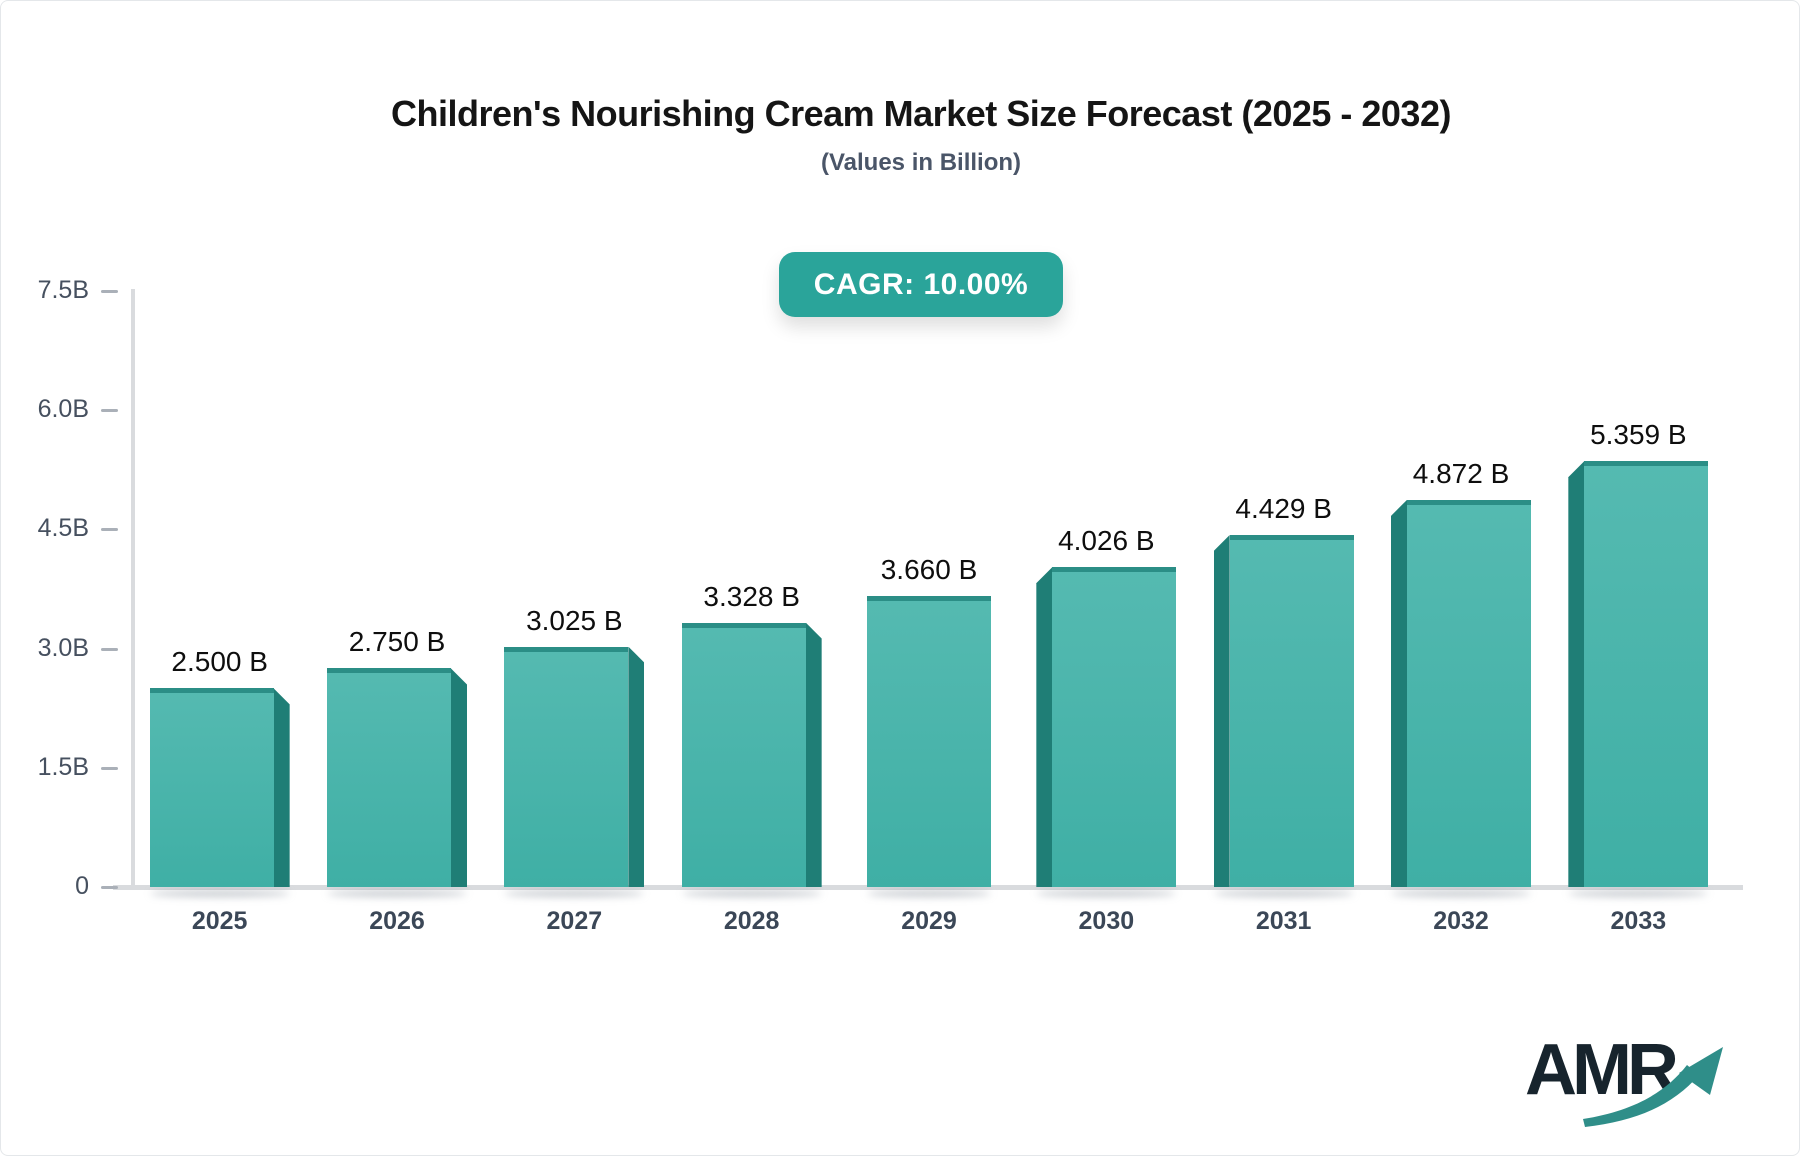  What do you see at coordinates (1638, 435) in the screenshot?
I see `bar-value-label: 5.359 B` at bounding box center [1638, 435].